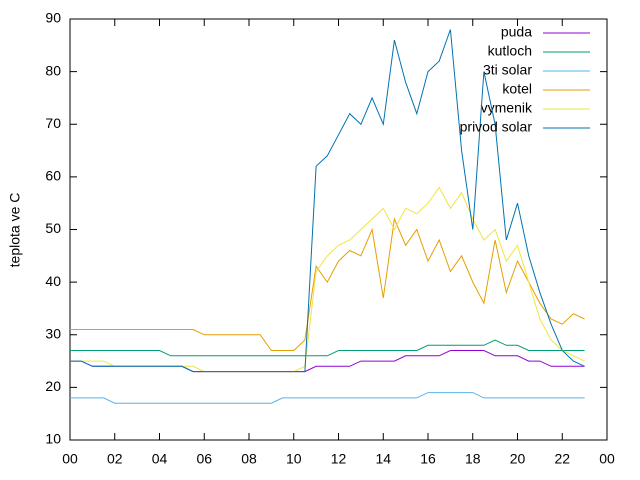 This screenshot has width=640, height=480. Describe the element at coordinates (428, 459) in the screenshot. I see `x-tick-label: 16` at that location.